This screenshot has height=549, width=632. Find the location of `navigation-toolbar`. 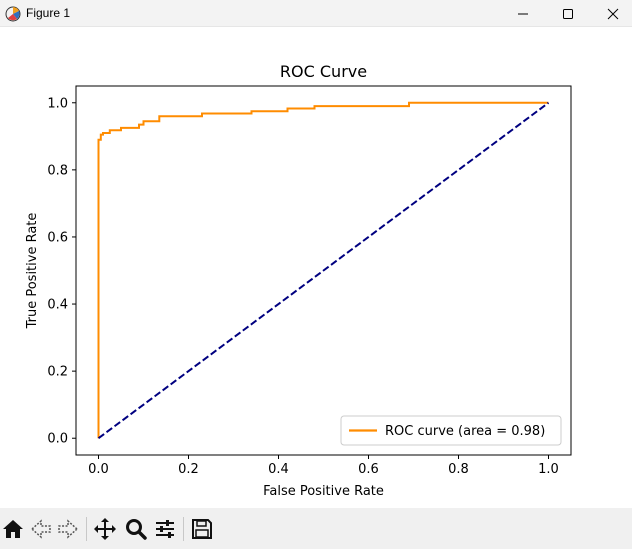

navigation-toolbar is located at coordinates (316, 528).